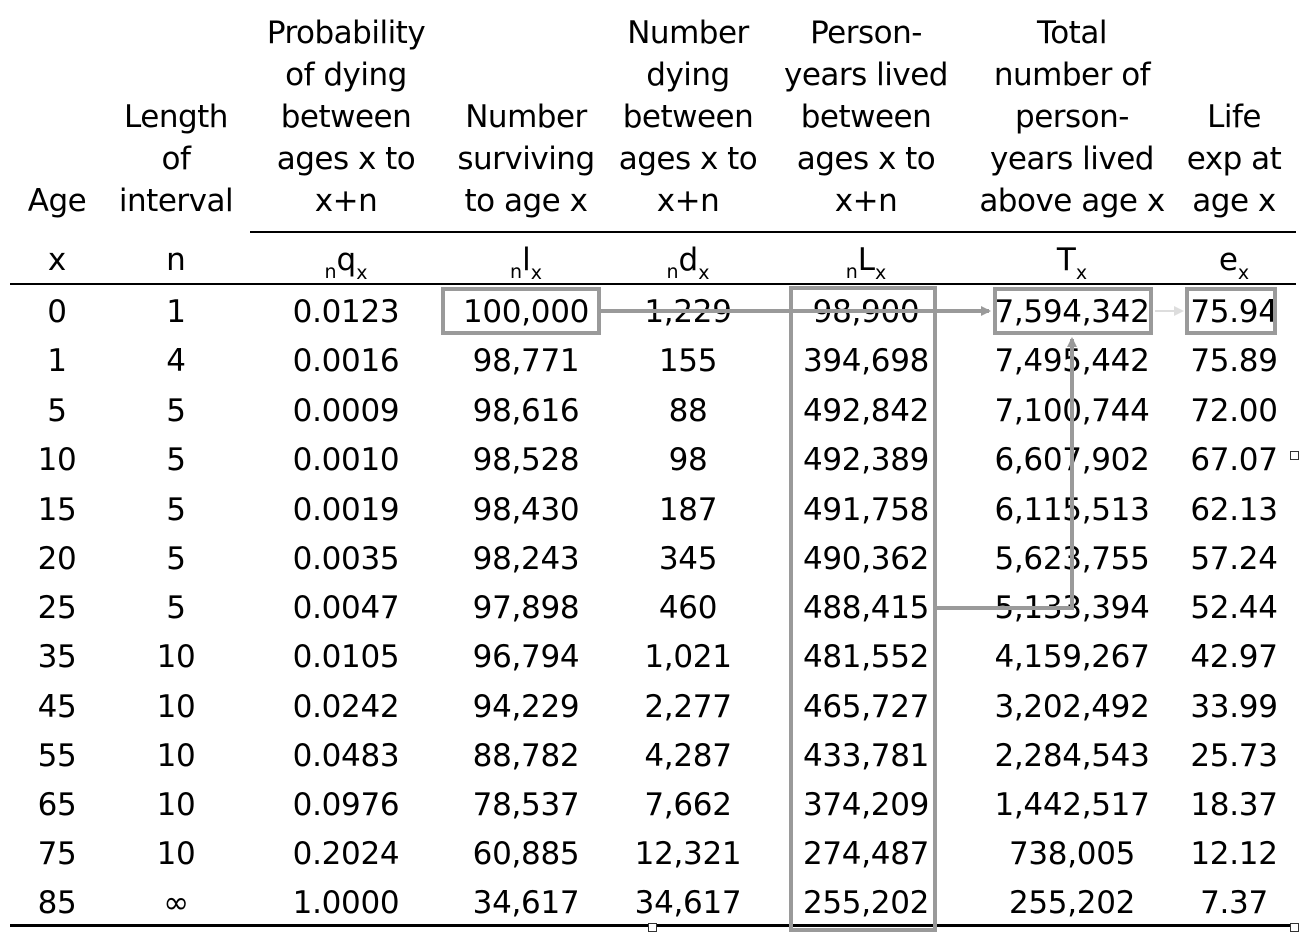  What do you see at coordinates (688, 559) in the screenshot?
I see `table-cell-d: 345` at bounding box center [688, 559].